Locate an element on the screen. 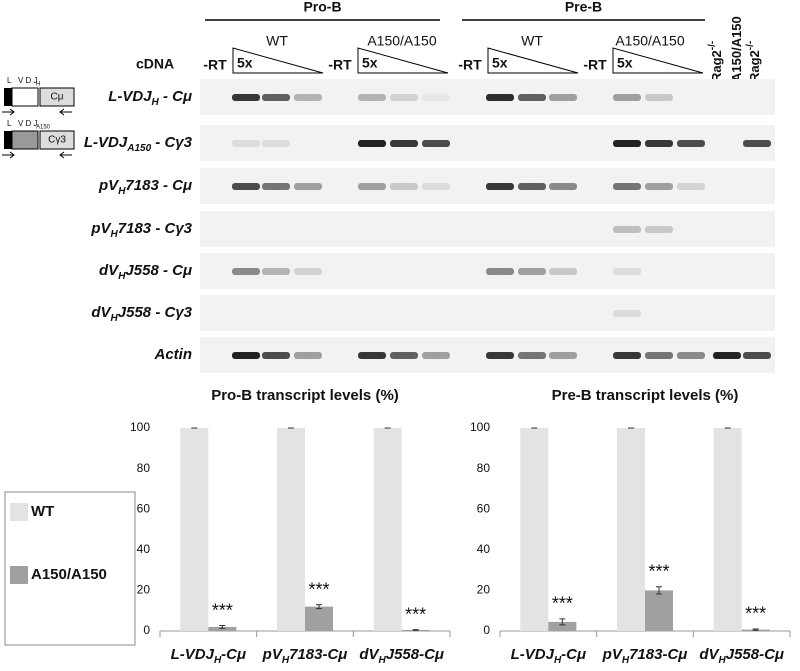 The height and width of the screenshot is (671, 800). y-tick-label: 60 is located at coordinates (144, 508).